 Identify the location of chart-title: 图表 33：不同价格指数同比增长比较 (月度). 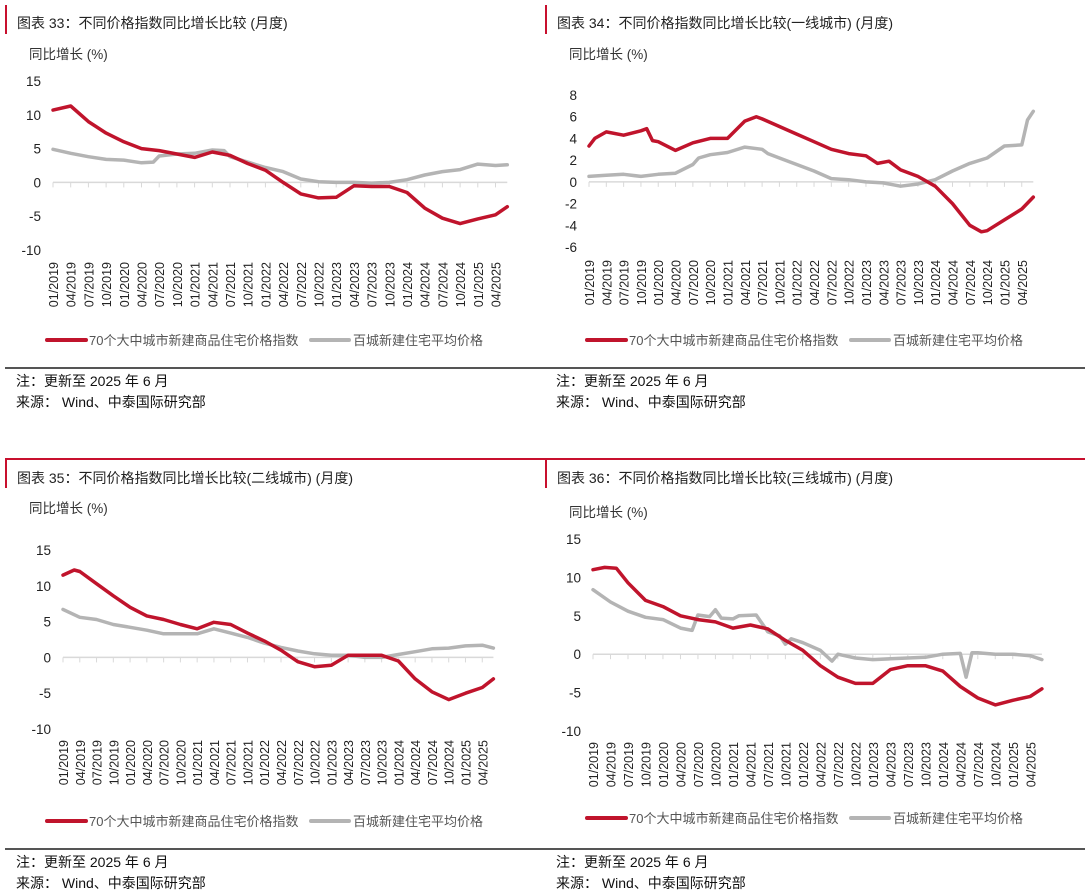
(152, 23).